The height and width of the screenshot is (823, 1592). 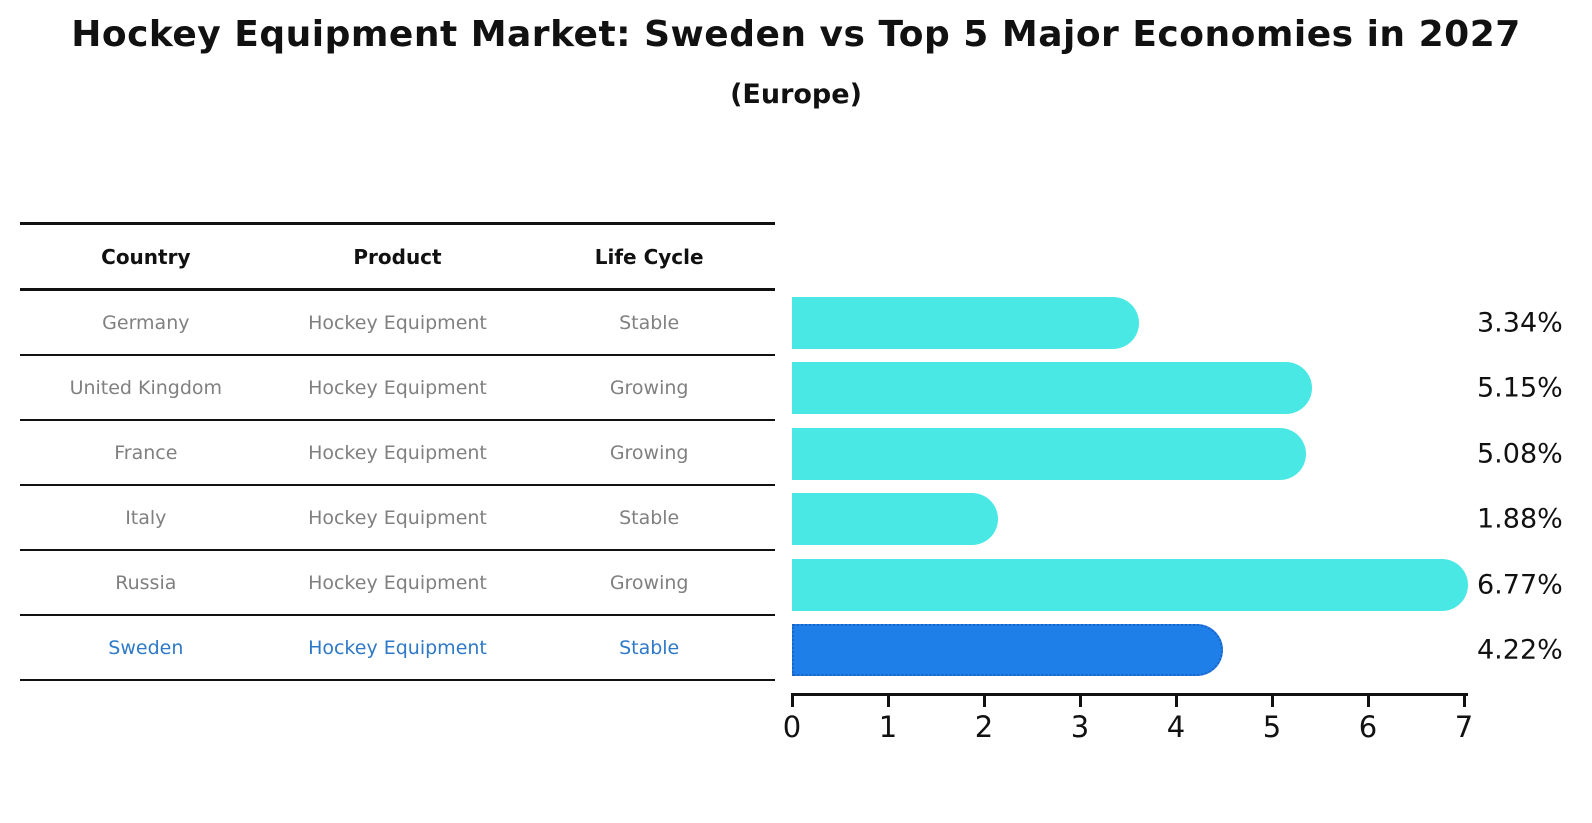 I want to click on col-header-product: Product, so click(x=397, y=256).